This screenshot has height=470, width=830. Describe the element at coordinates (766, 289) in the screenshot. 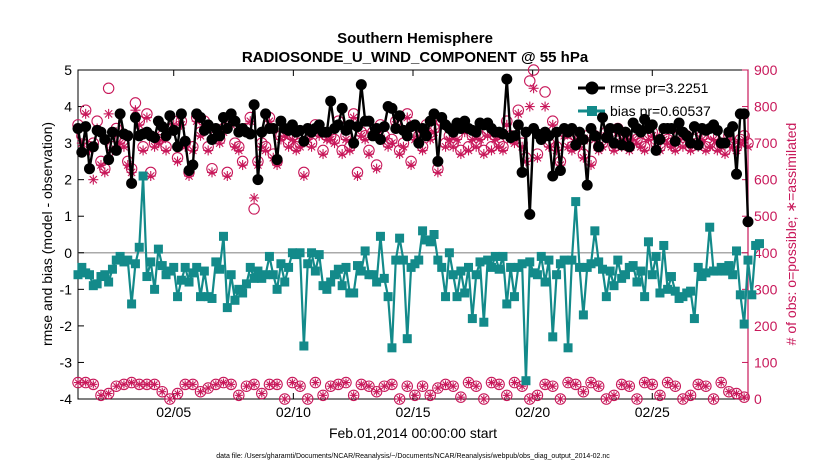

I see `y-right-tick-label: 300` at that location.